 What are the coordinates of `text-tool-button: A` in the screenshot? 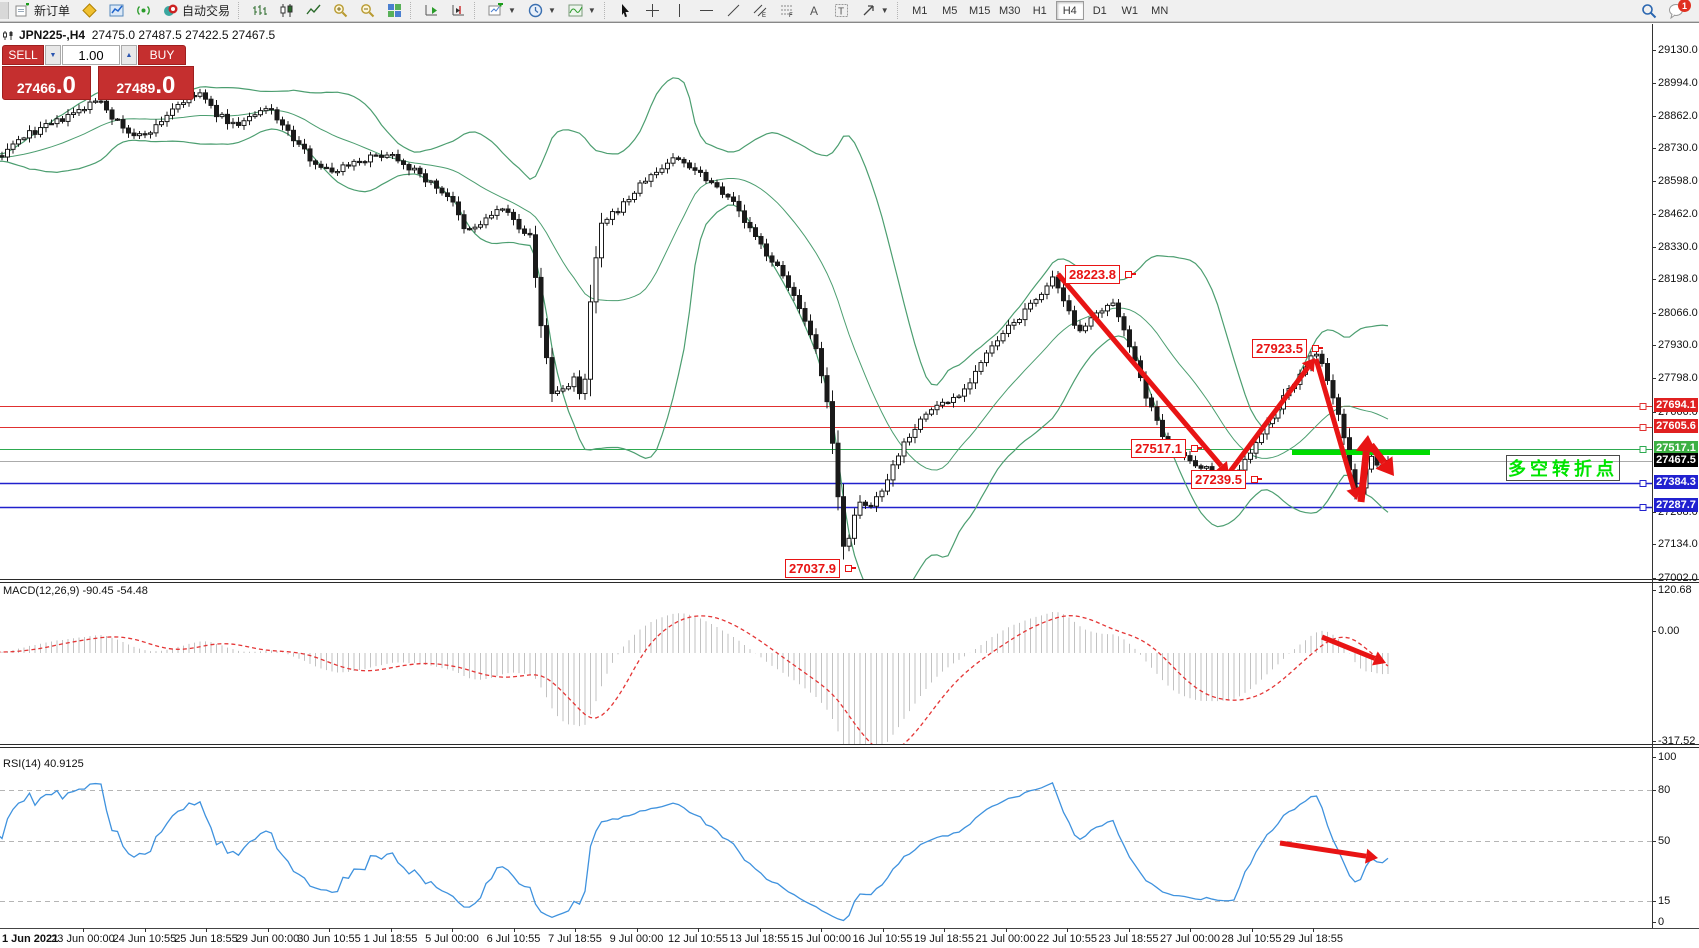 It's located at (814, 10).